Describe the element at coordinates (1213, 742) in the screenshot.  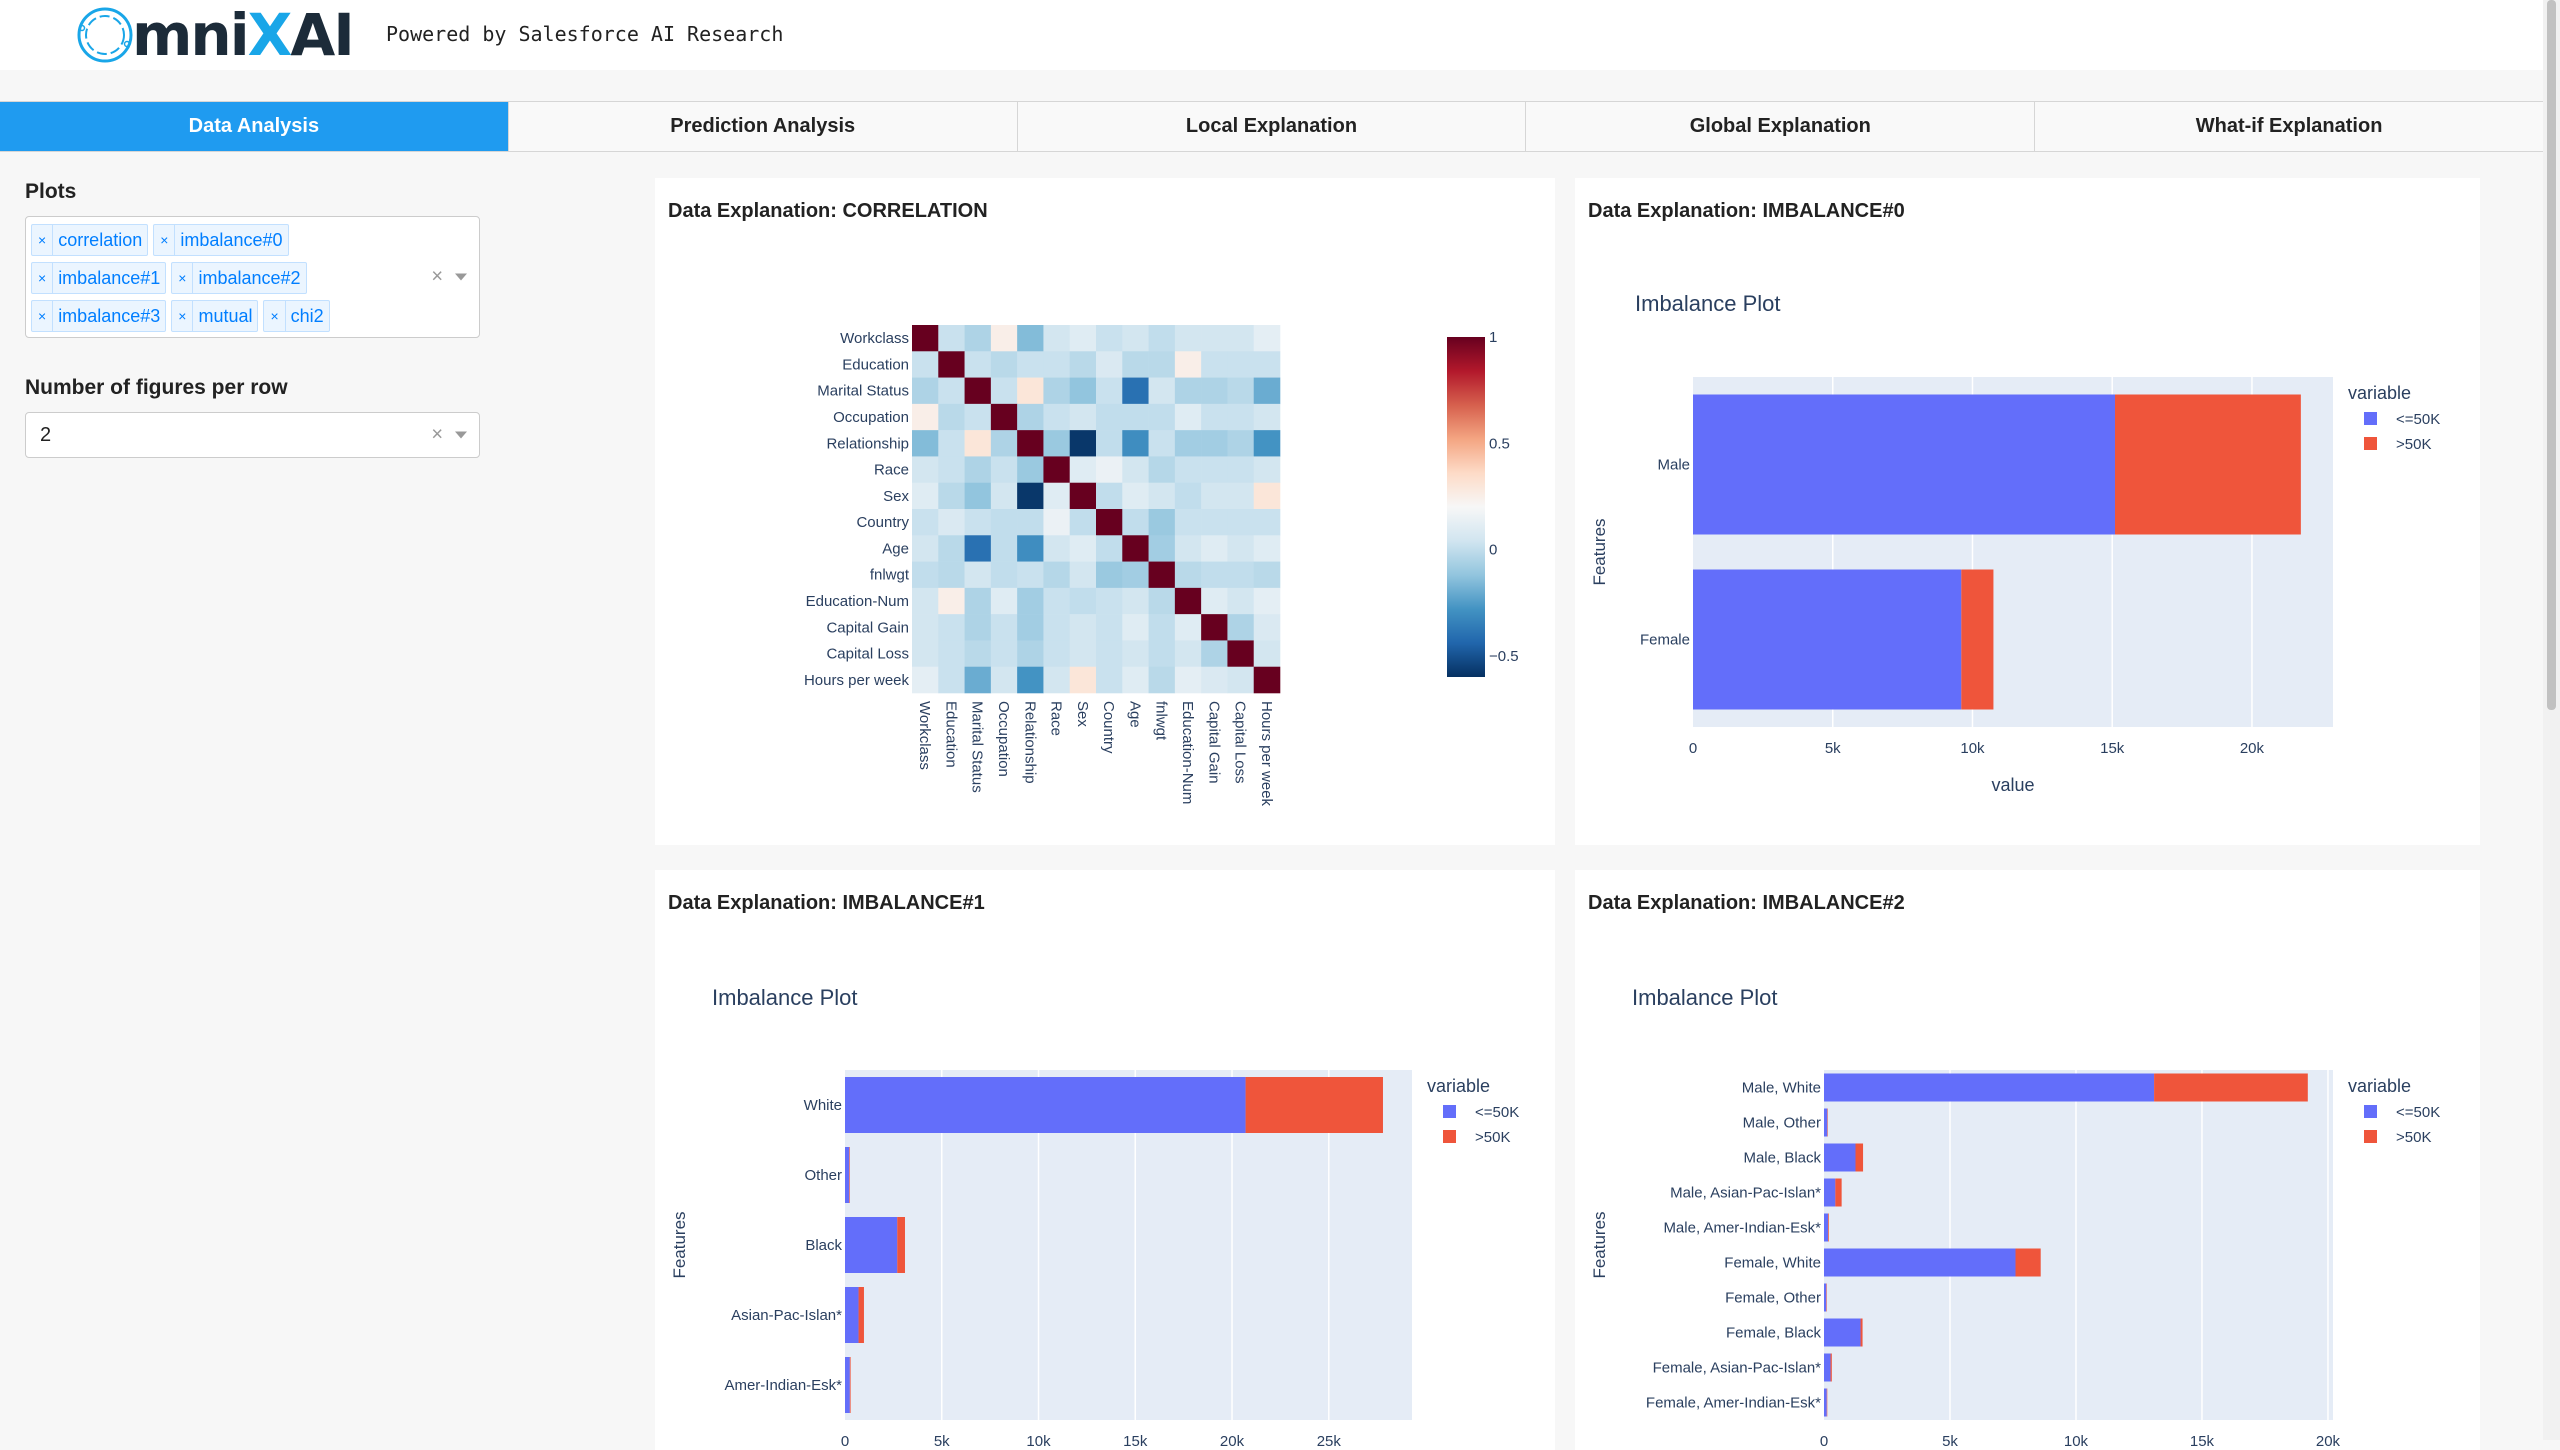
I see `x-tick-label: Capital Gain` at that location.